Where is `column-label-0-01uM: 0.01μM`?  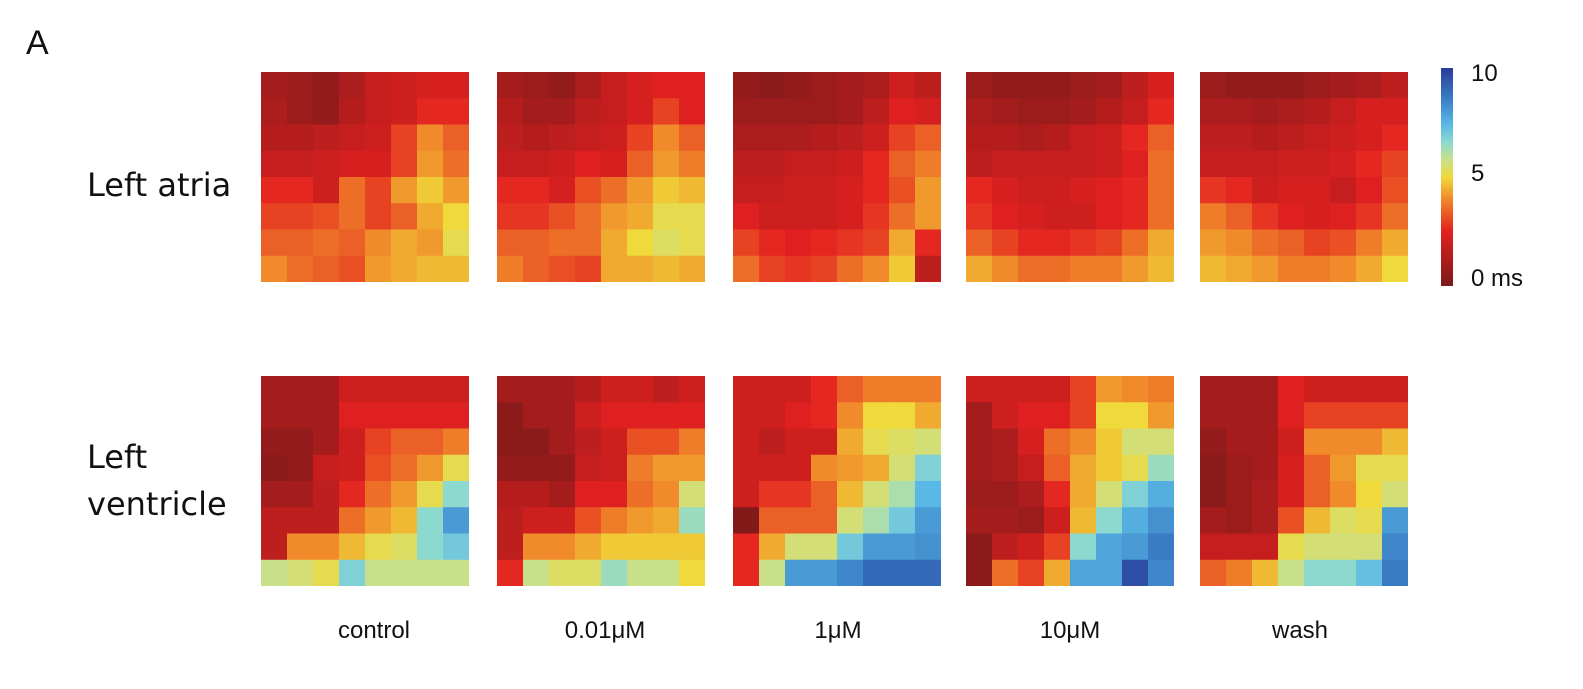 column-label-0-01uM: 0.01μM is located at coordinates (605, 630).